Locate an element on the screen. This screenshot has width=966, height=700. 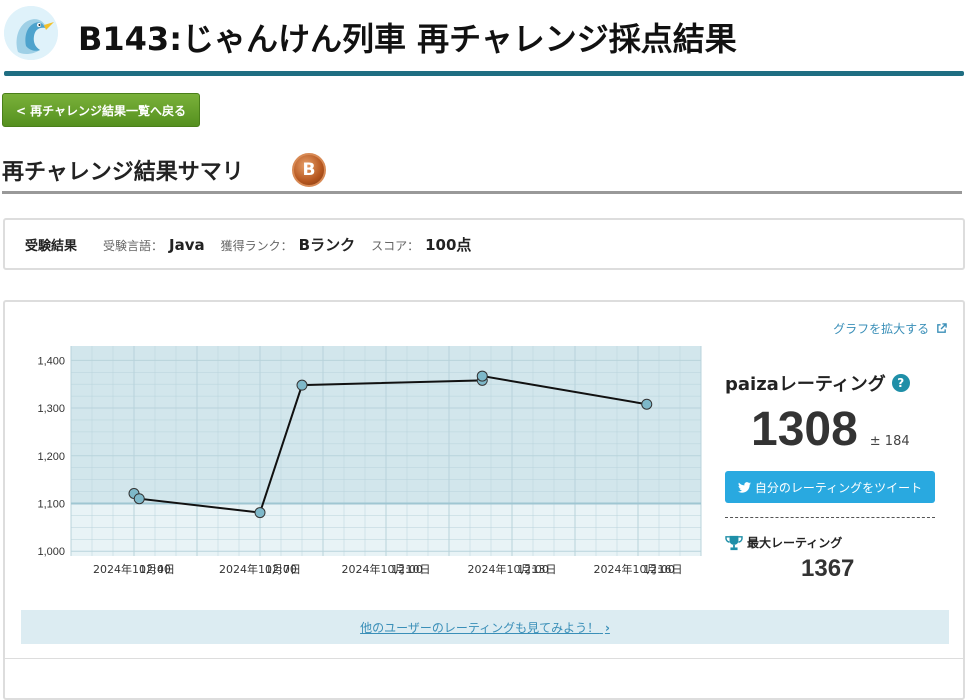
others-rating-bar: 他のユーザーのレーティングも見てみよう！ › is located at coordinates (485, 627).